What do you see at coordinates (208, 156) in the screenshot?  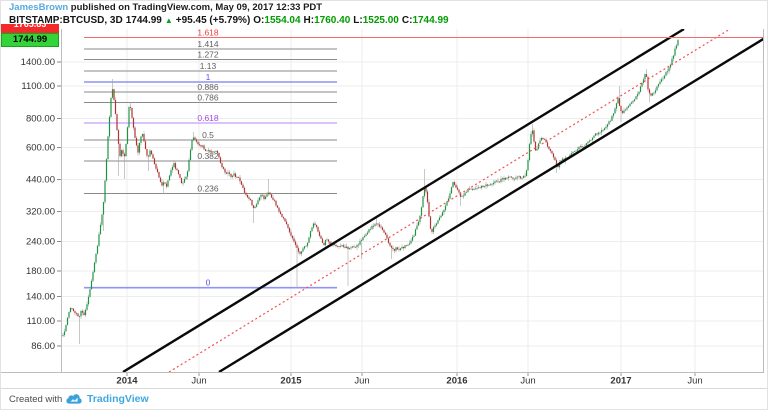 I see `svg-text: 0.382` at bounding box center [208, 156].